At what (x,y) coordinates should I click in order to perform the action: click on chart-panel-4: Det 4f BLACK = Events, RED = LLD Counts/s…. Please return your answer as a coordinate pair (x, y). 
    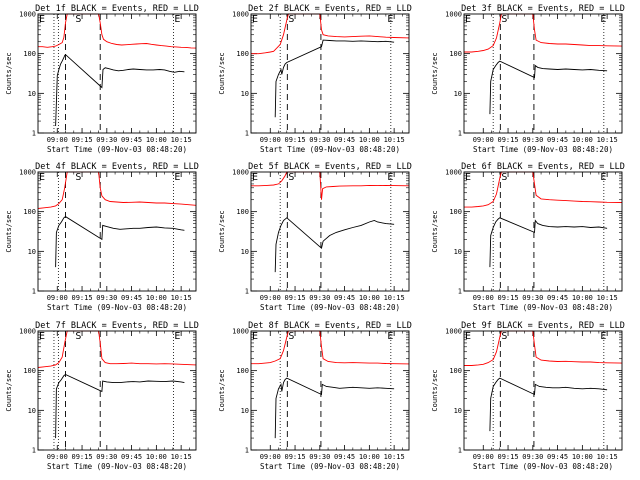
    Looking at the image, I should click on (102, 237).